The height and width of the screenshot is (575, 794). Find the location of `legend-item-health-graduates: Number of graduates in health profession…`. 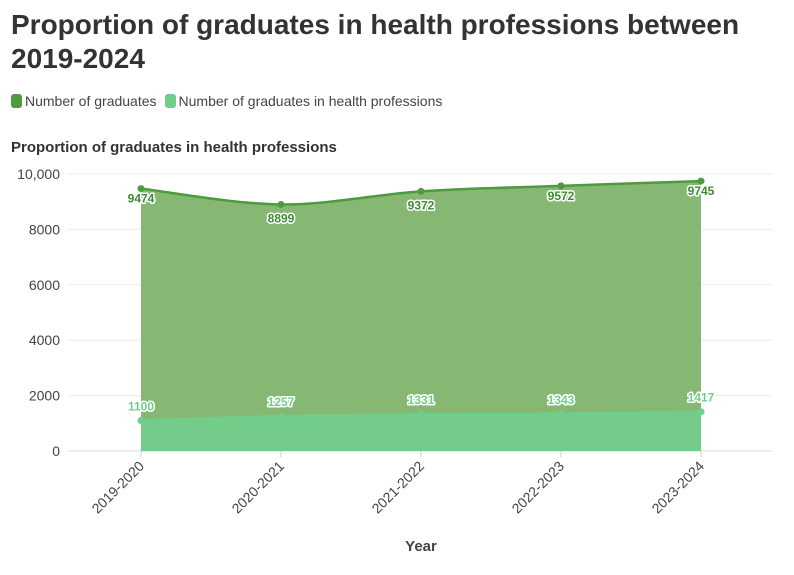

legend-item-health-graduates: Number of graduates in health profession… is located at coordinates (303, 101).